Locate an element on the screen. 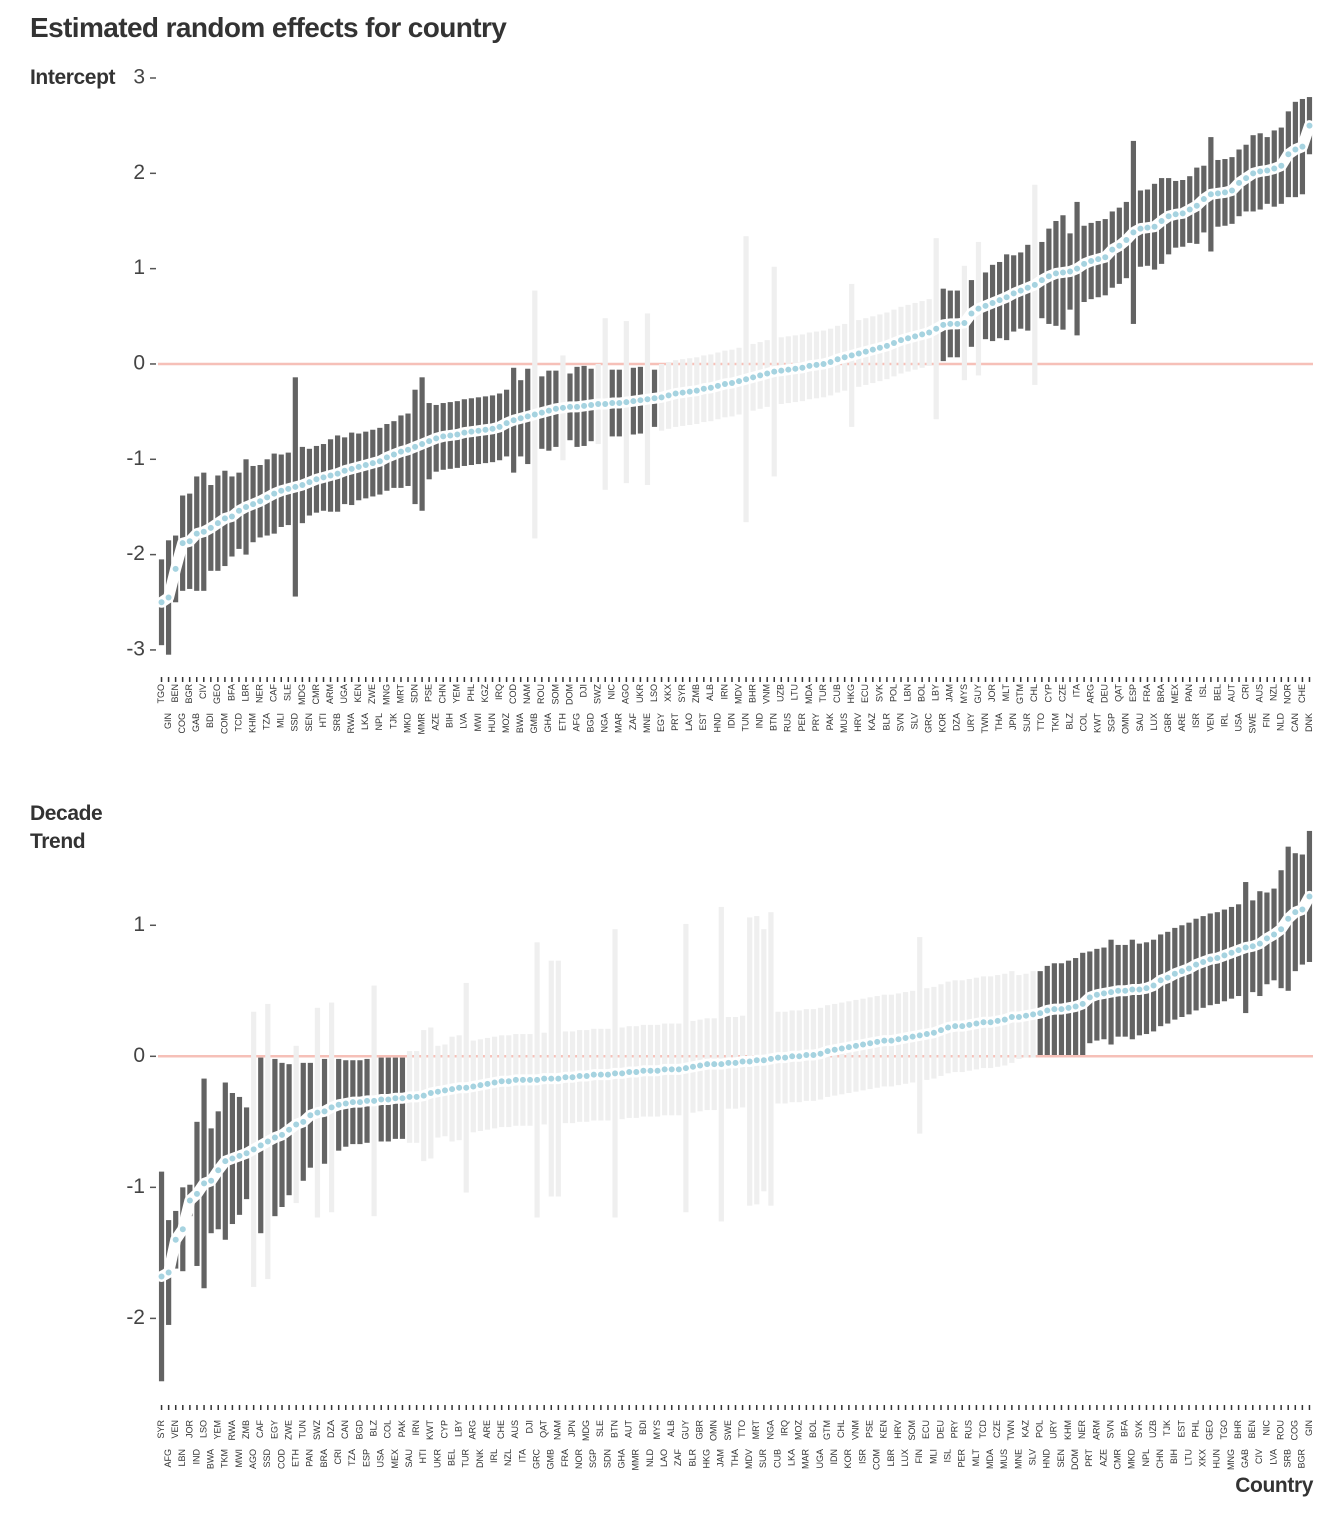 The image size is (1344, 1536). x-tick-label: KEN is located at coordinates (358, 693).